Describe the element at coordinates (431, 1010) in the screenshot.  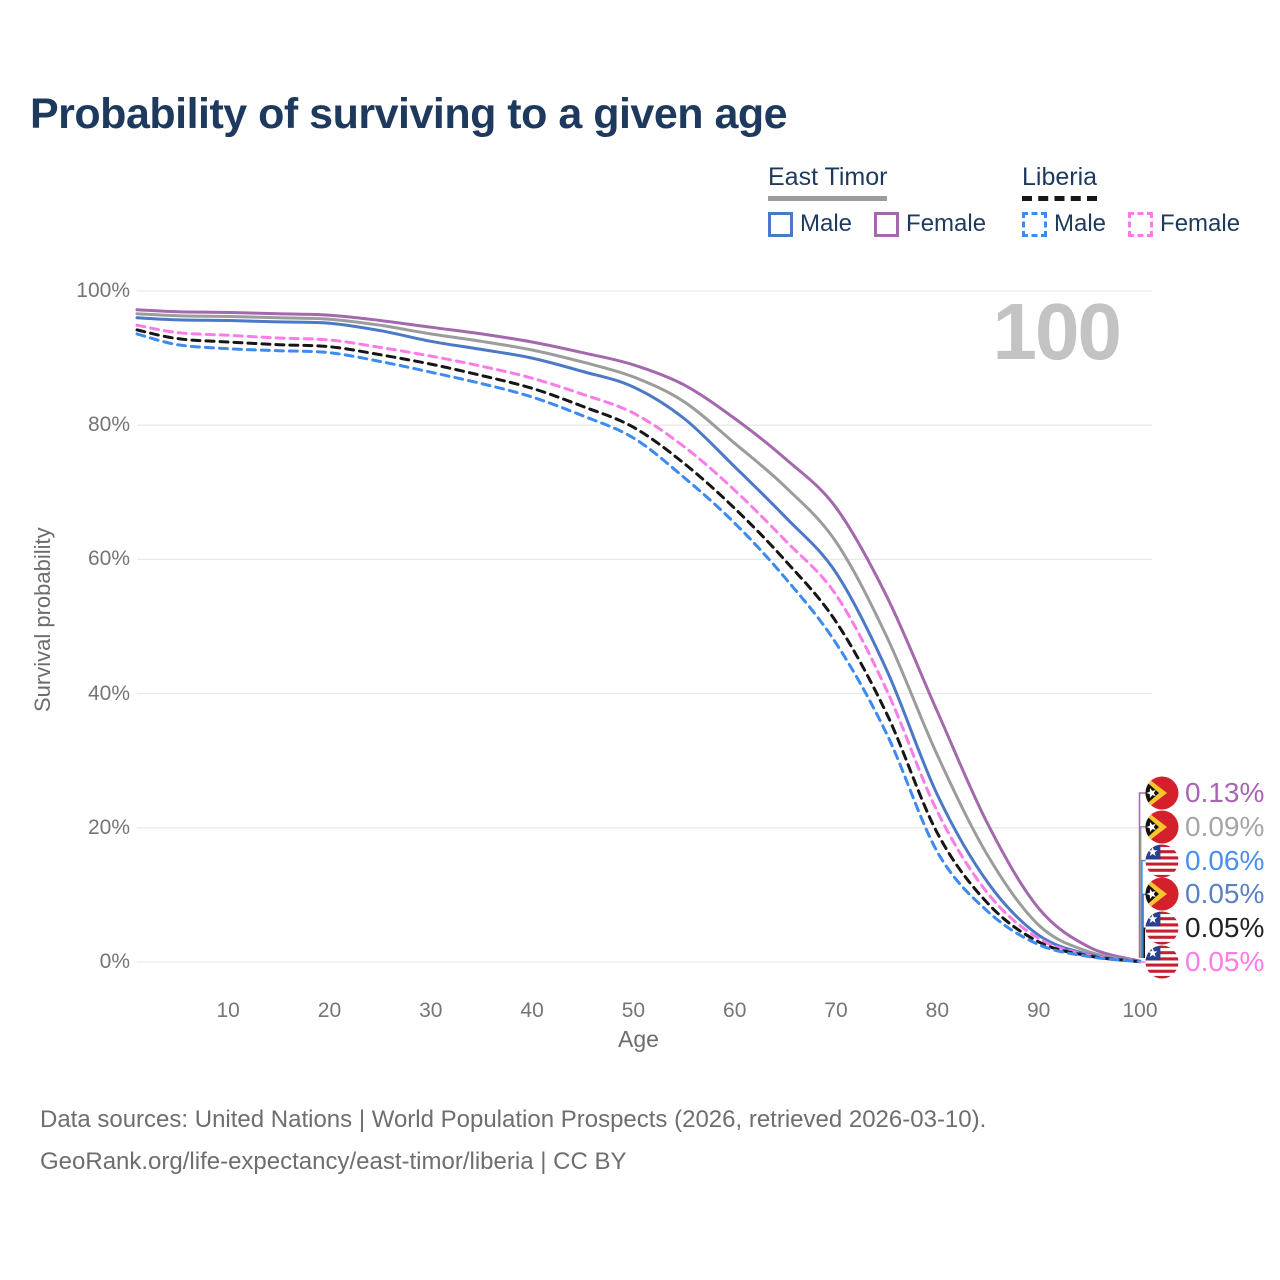
I see `x-tick-label: 30` at that location.